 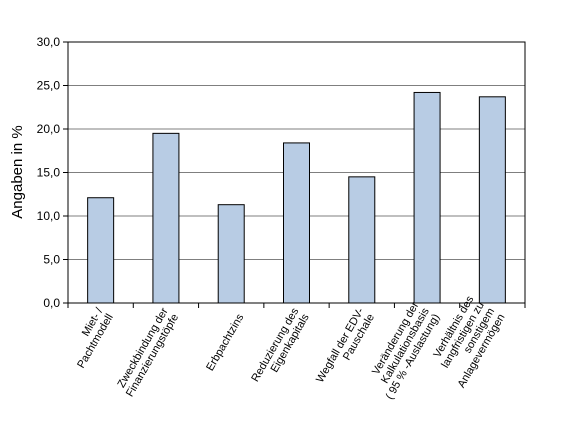 What do you see at coordinates (51, 260) in the screenshot?
I see `y-tick-label: 5,0` at bounding box center [51, 260].